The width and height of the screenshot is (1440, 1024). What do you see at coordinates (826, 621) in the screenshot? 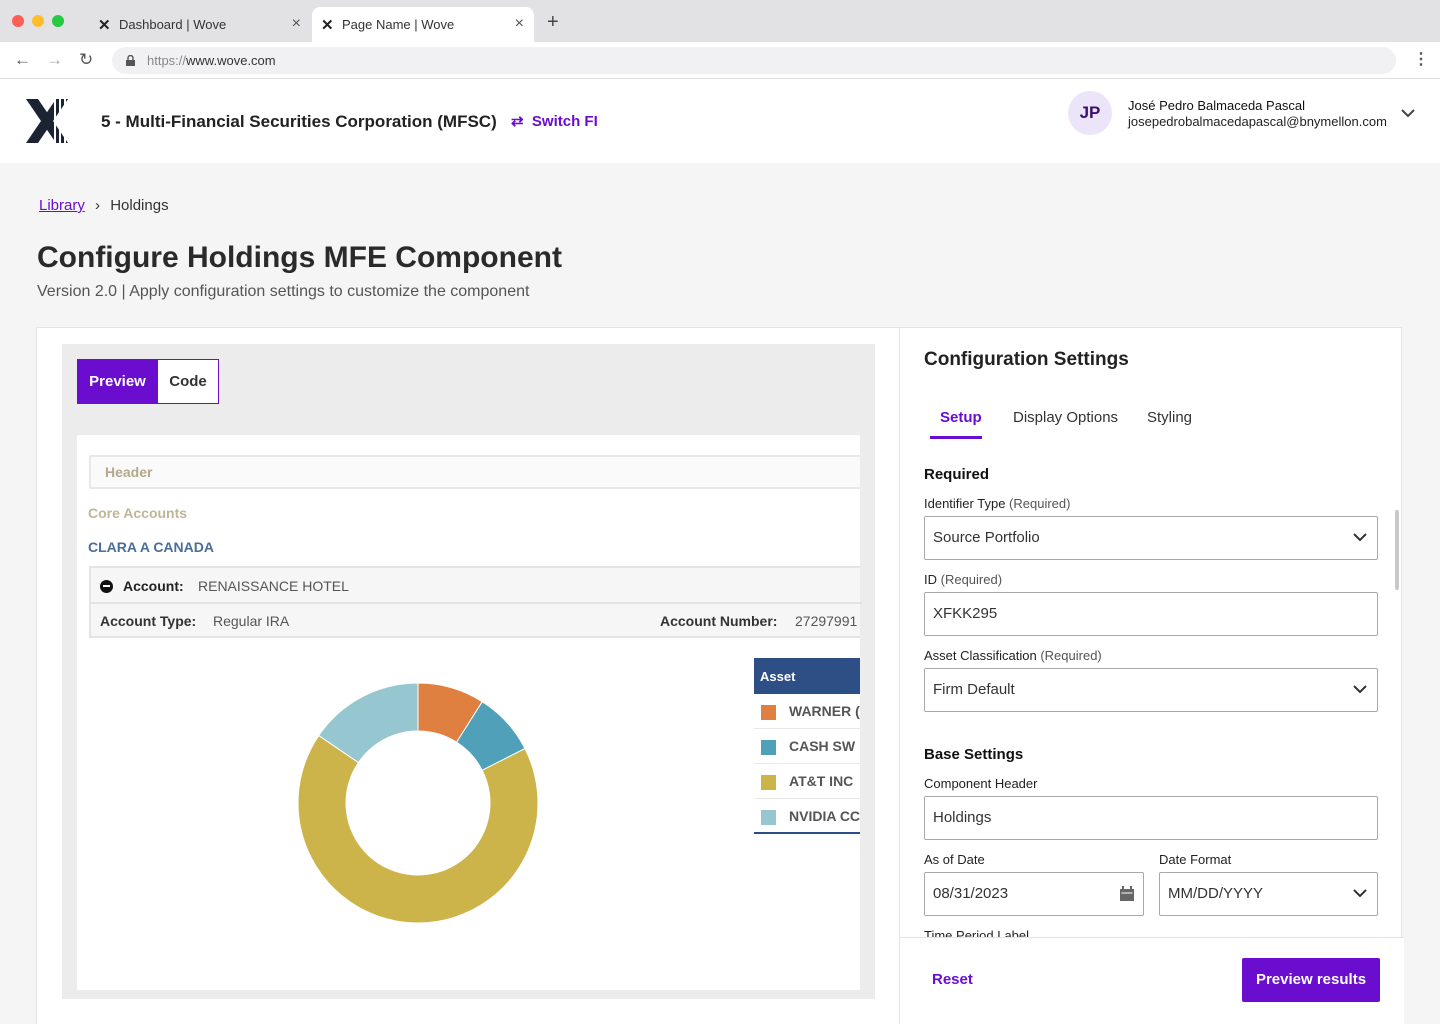
I see `mock-account-number-value: 27297991` at bounding box center [826, 621].